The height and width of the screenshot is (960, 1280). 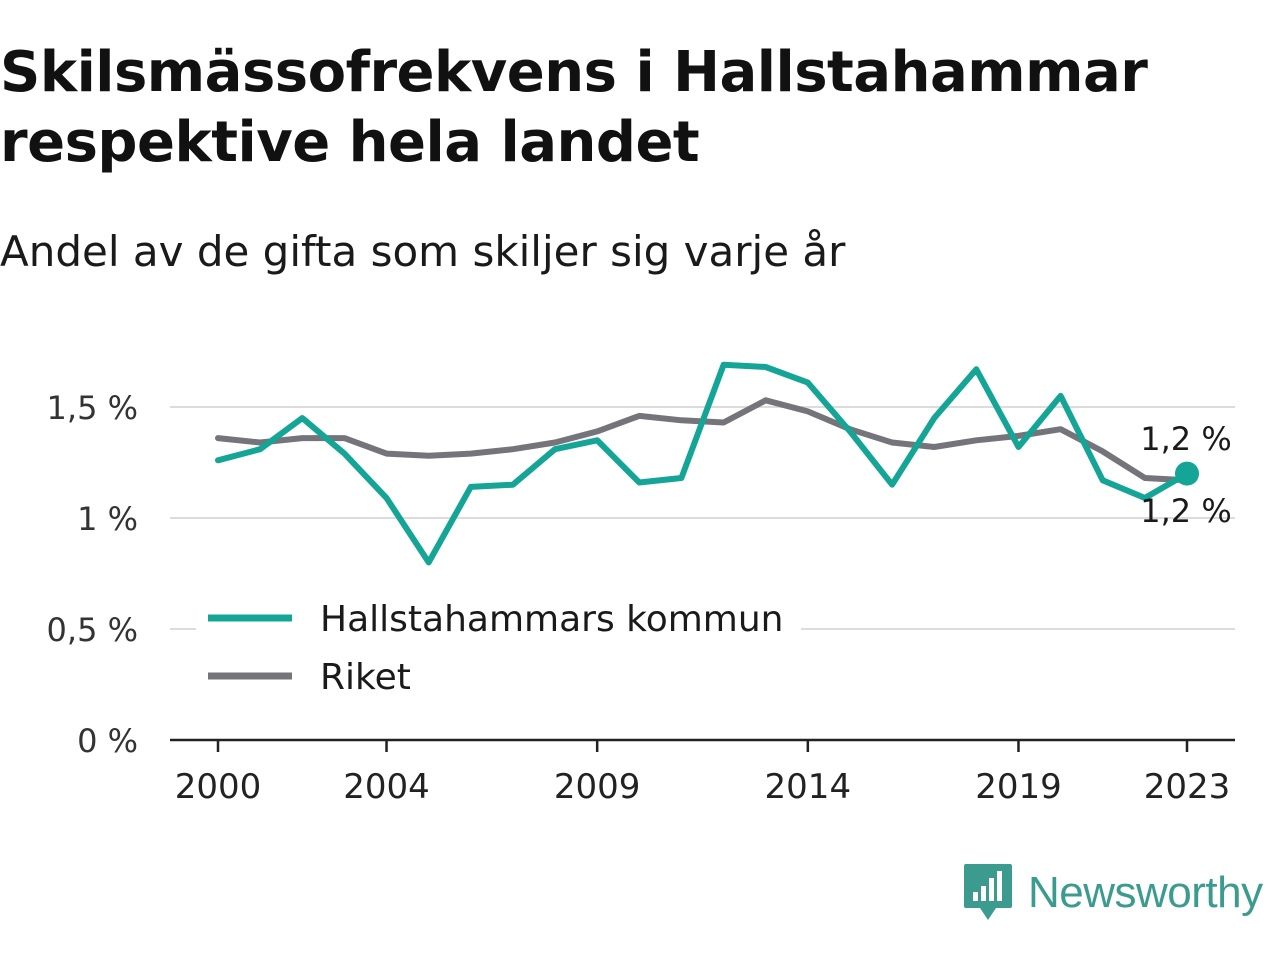 What do you see at coordinates (988, 892) in the screenshot?
I see `newsworthy-logo-icon` at bounding box center [988, 892].